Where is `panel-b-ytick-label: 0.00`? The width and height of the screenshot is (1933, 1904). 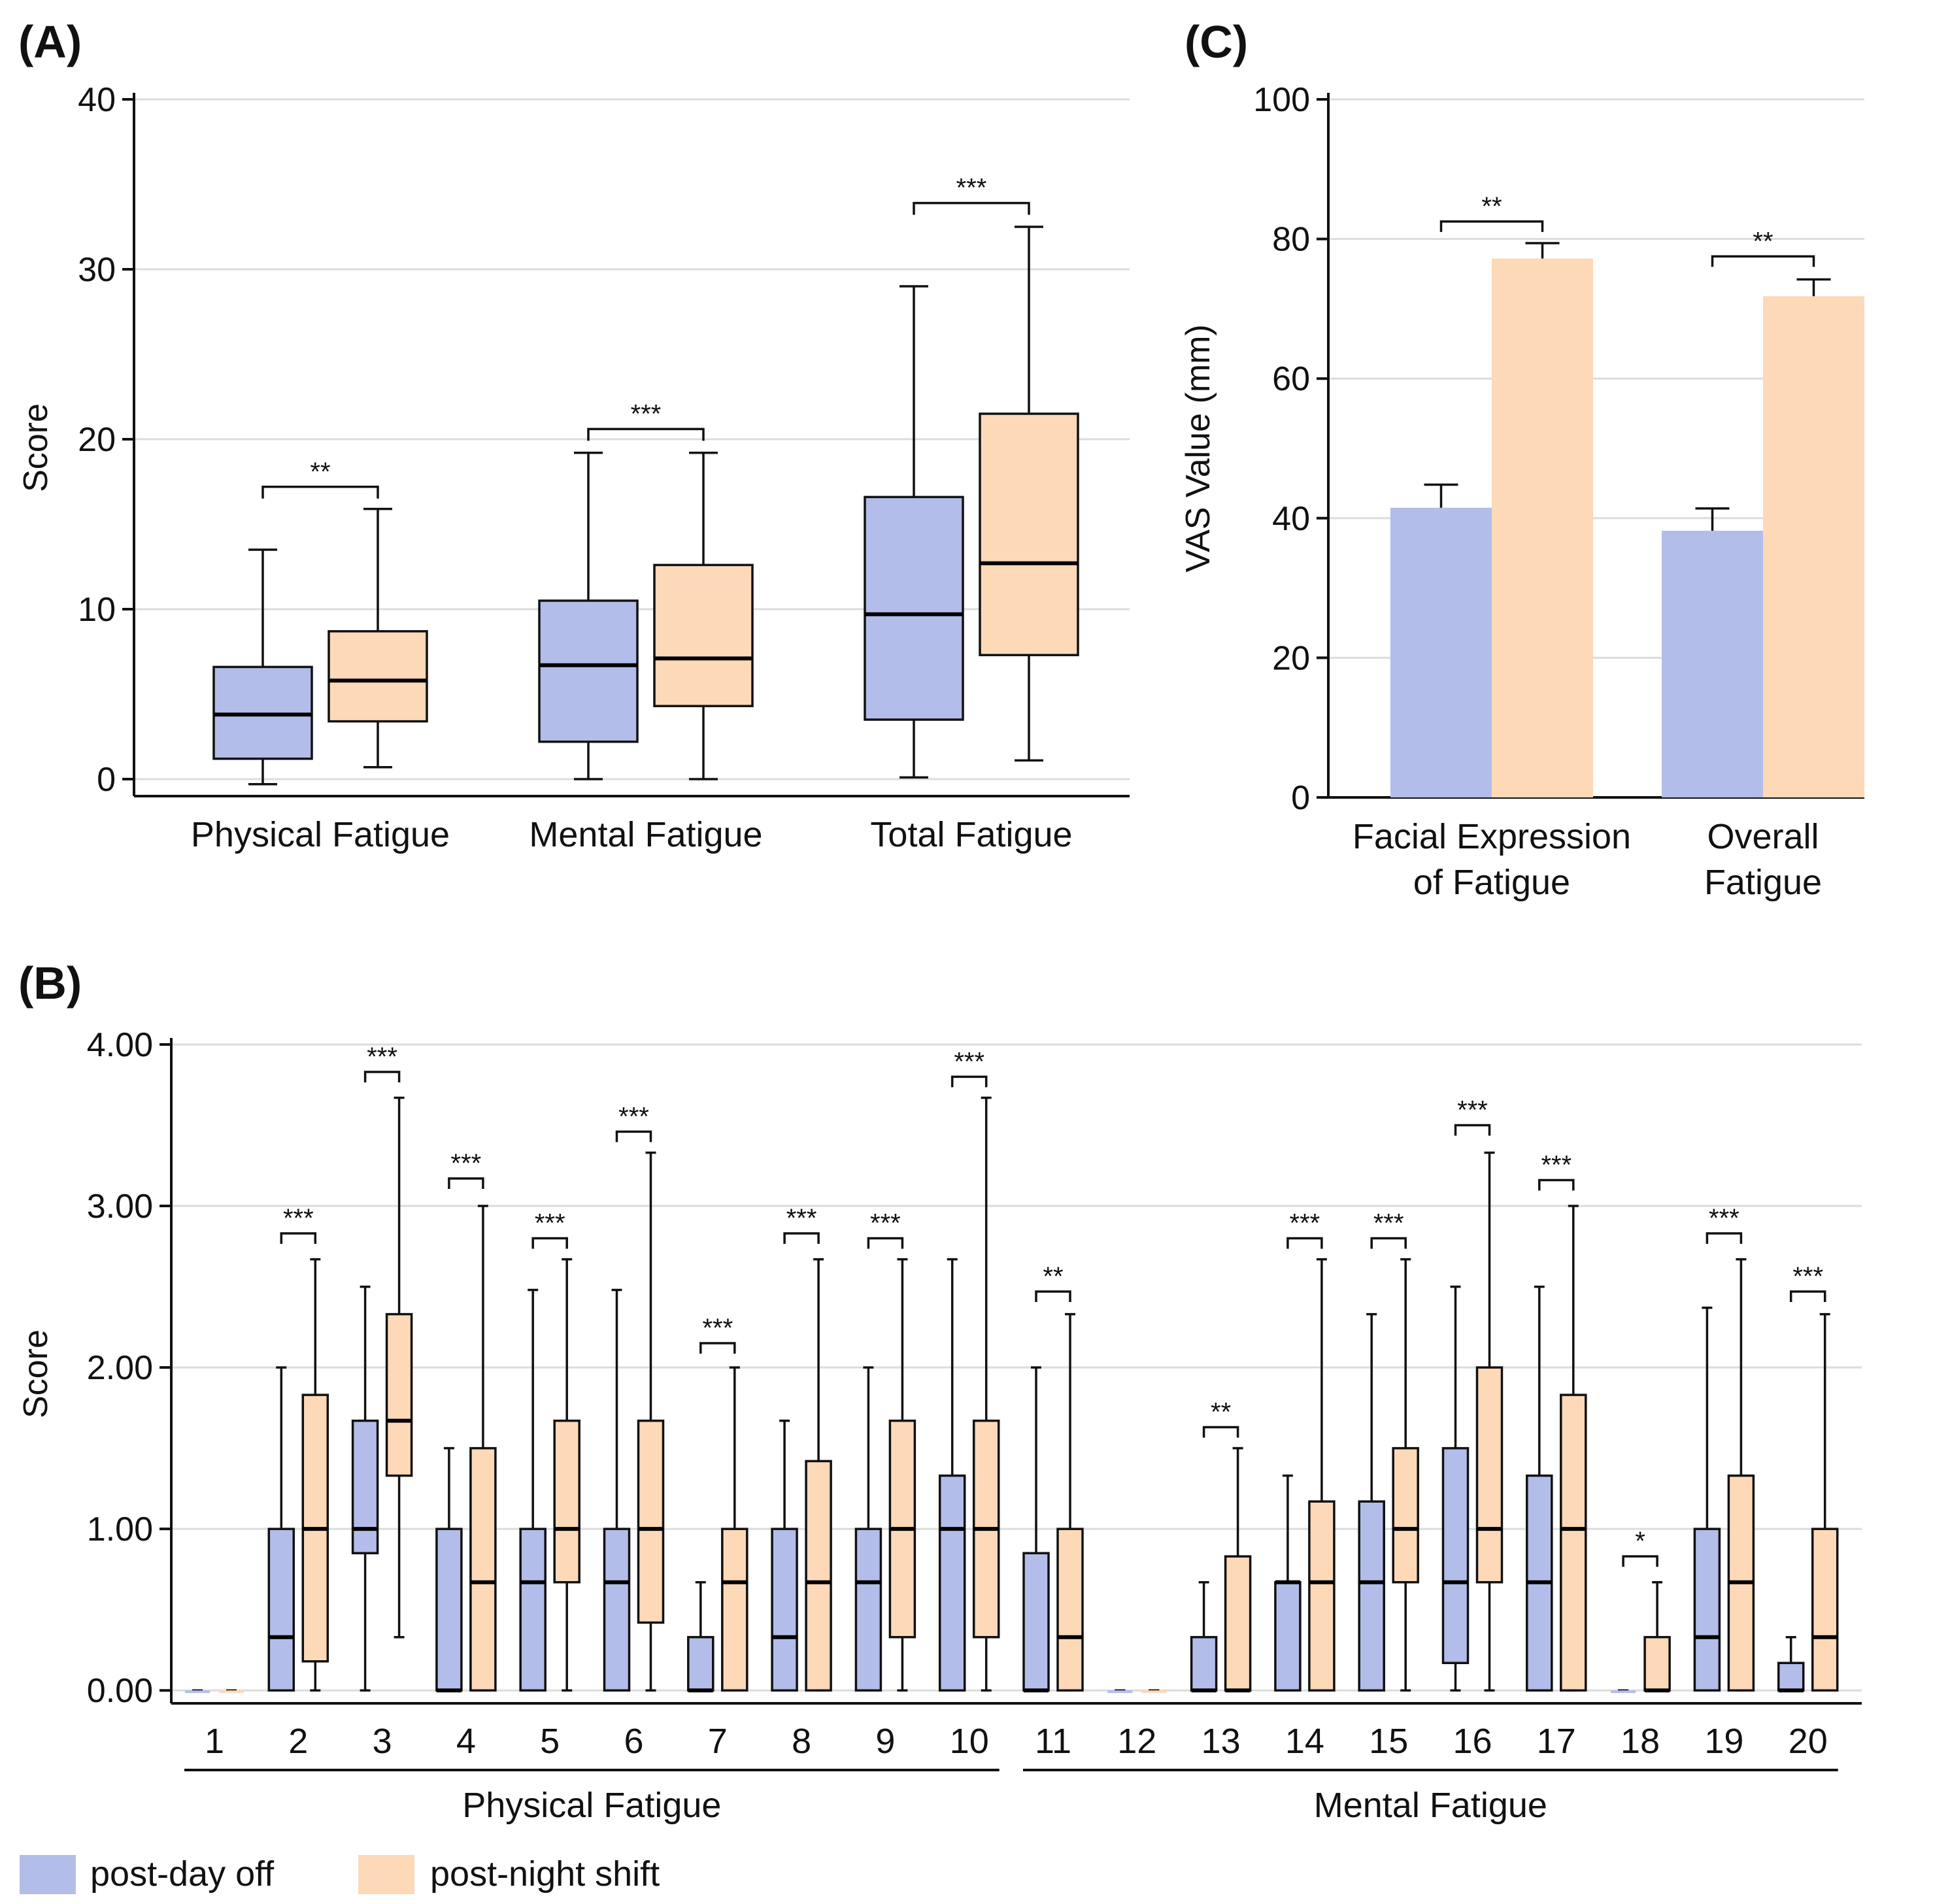 panel-b-ytick-label: 0.00 is located at coordinates (120, 1691).